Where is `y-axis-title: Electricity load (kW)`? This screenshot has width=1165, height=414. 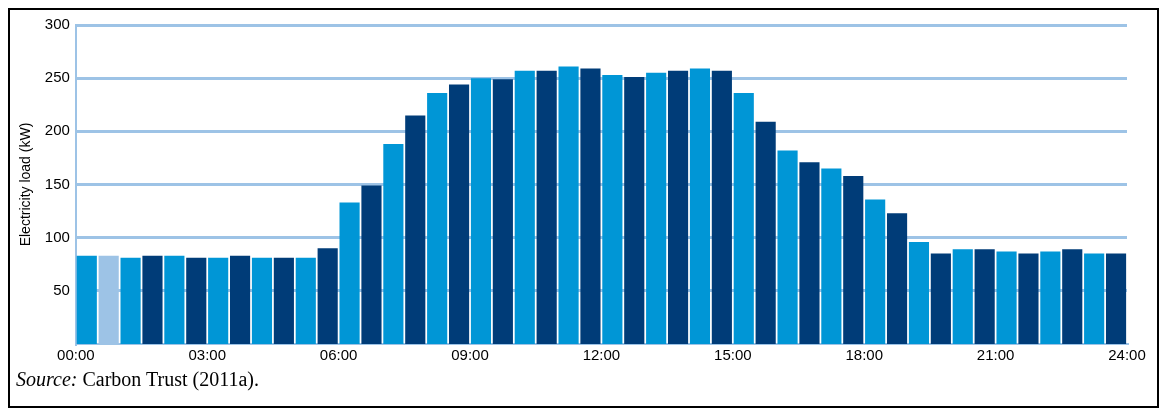
y-axis-title: Electricity load (kW) is located at coordinates (25, 184).